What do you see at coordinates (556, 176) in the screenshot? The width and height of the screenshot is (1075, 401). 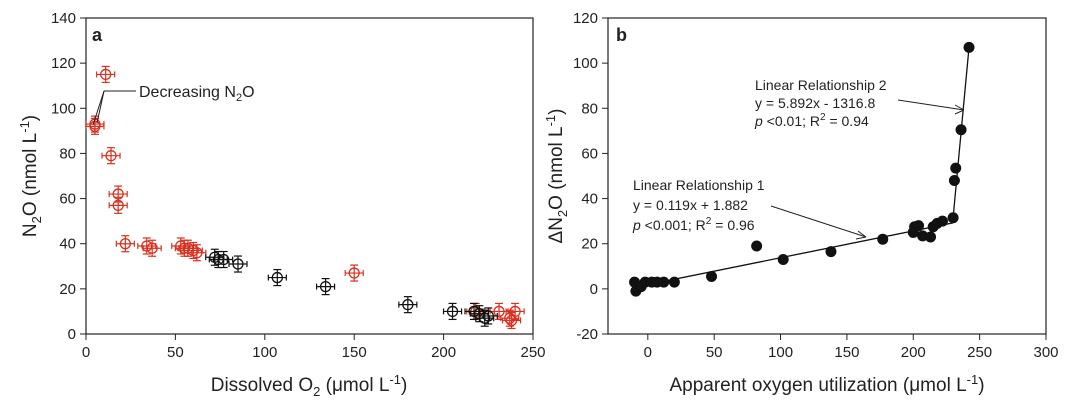 I see `panel-b-y-axis-label: ΔN2O (nmol L-1)` at bounding box center [556, 176].